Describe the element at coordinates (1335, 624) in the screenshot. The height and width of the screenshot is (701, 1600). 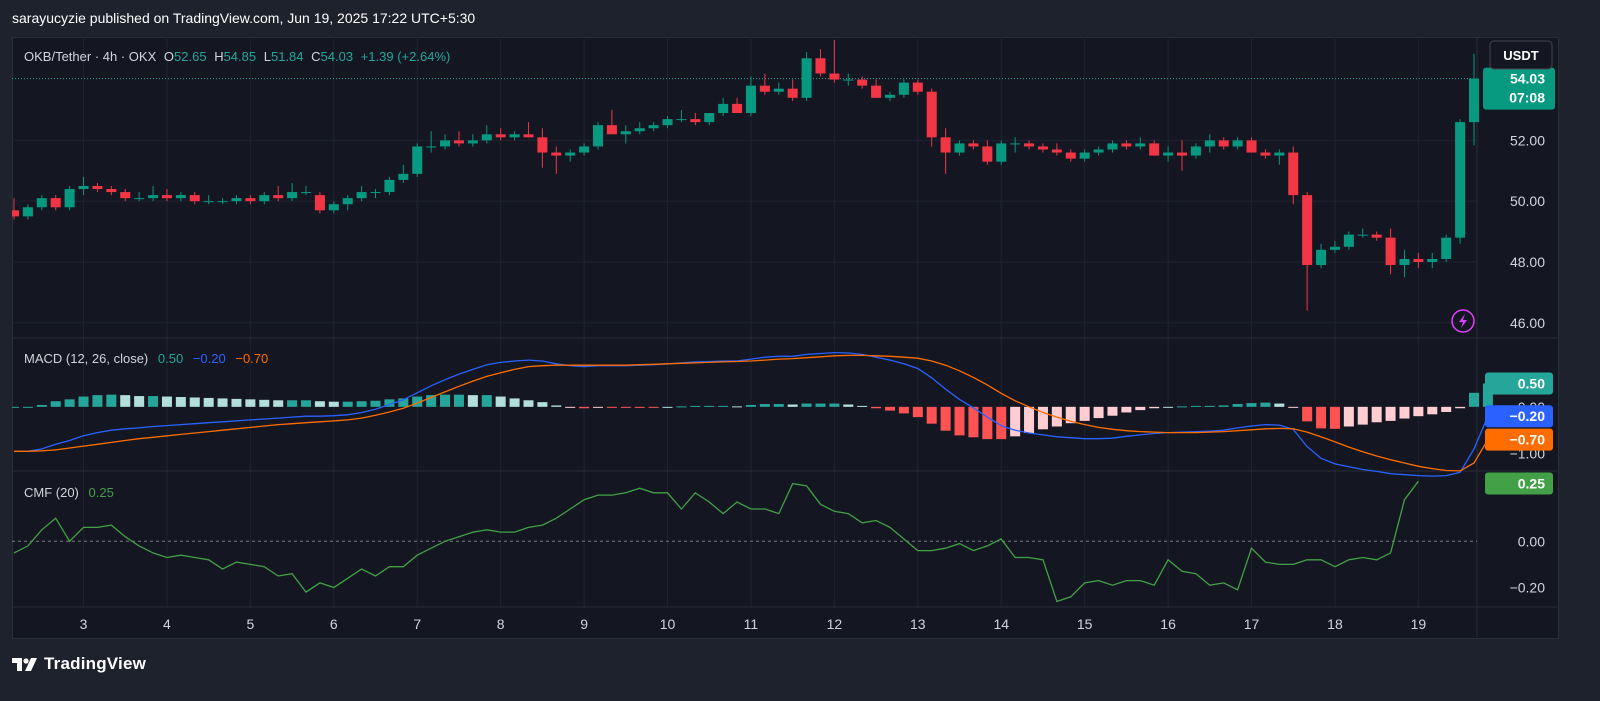
I see `time-tick-label: 18` at that location.